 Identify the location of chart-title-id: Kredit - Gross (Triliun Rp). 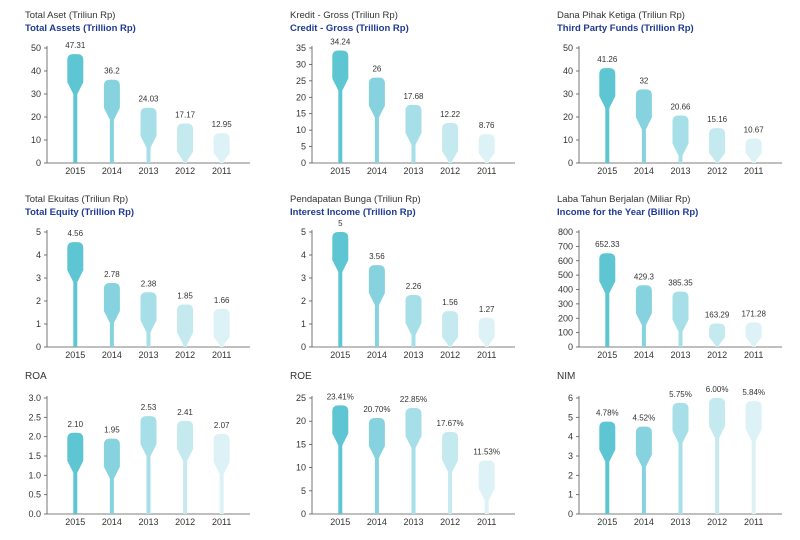
(344, 15).